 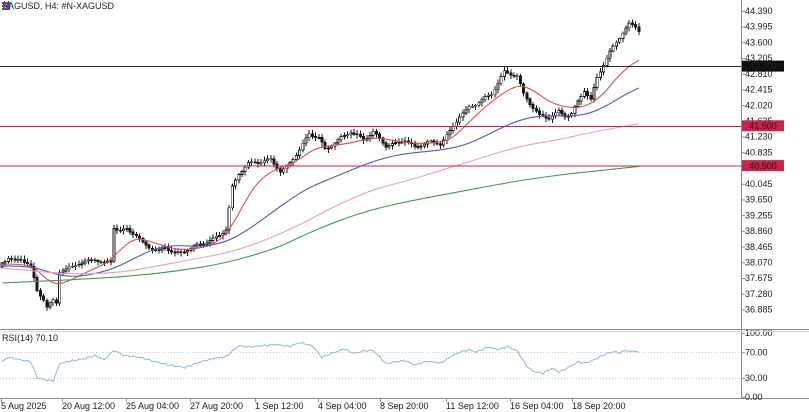 I want to click on time-tick-label: 18 Sep 20:00, so click(x=599, y=406).